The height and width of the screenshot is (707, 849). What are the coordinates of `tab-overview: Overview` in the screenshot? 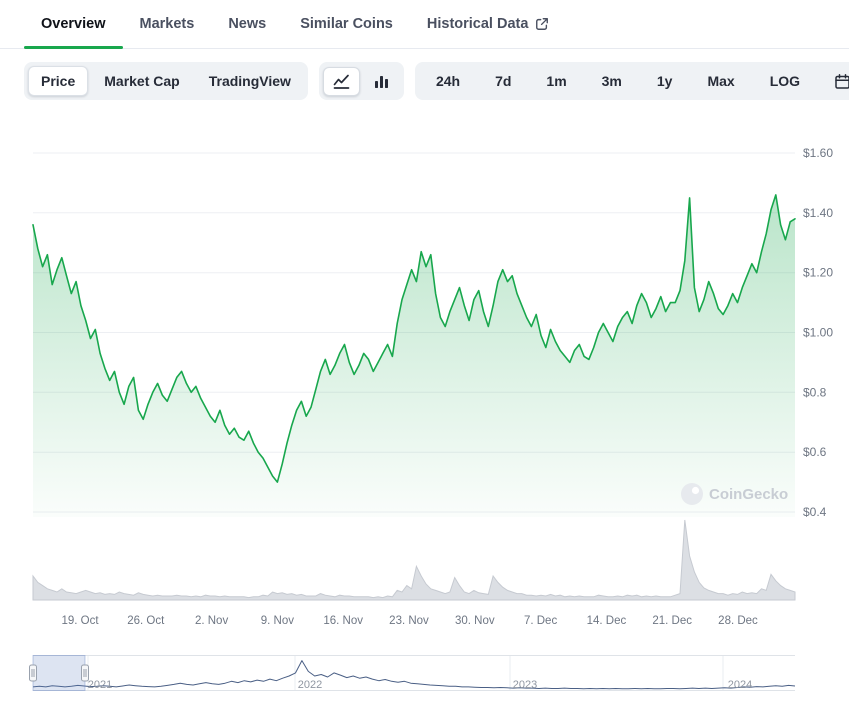 It's located at (73, 24).